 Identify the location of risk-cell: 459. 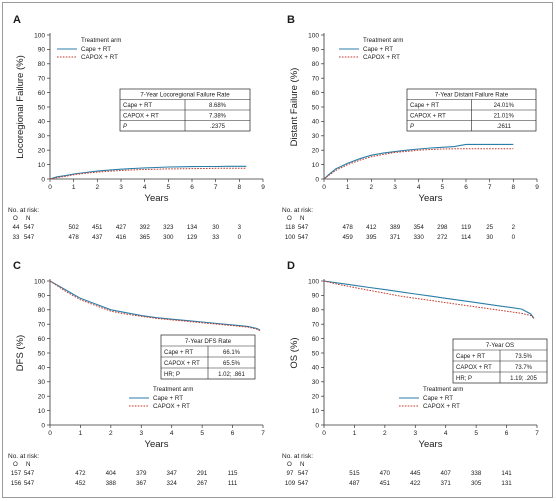
(347, 237).